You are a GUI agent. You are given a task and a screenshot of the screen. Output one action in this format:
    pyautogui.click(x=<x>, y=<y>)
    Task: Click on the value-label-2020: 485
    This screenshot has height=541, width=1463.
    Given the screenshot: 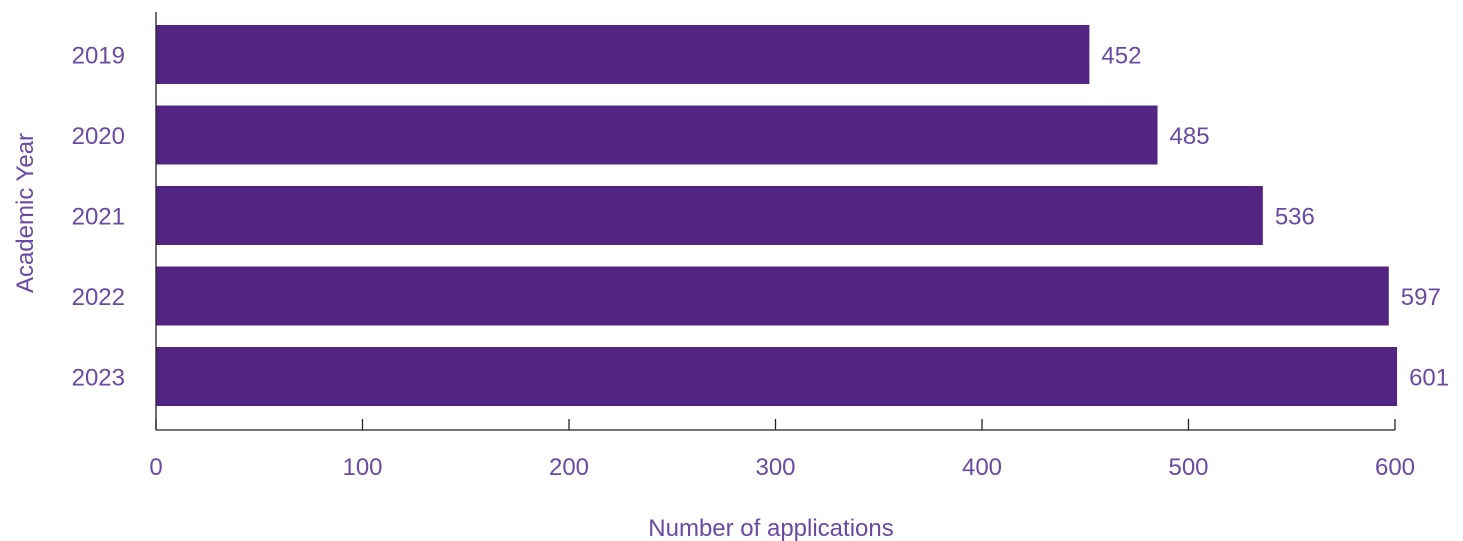 What is the action you would take?
    pyautogui.click(x=1190, y=136)
    